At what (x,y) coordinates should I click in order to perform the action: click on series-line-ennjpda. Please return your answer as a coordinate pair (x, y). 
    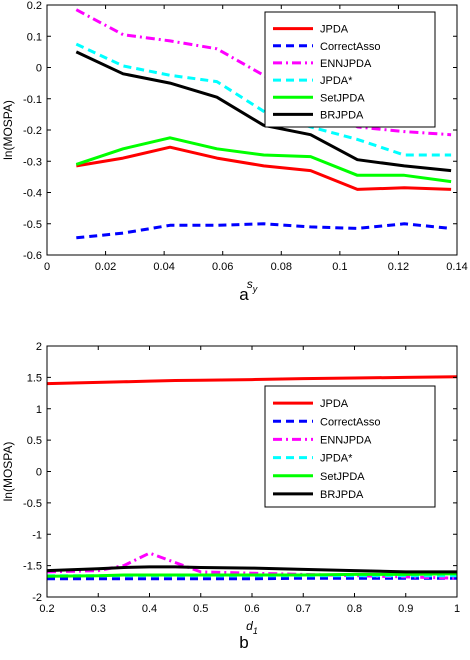
    Looking at the image, I should click on (252, 565).